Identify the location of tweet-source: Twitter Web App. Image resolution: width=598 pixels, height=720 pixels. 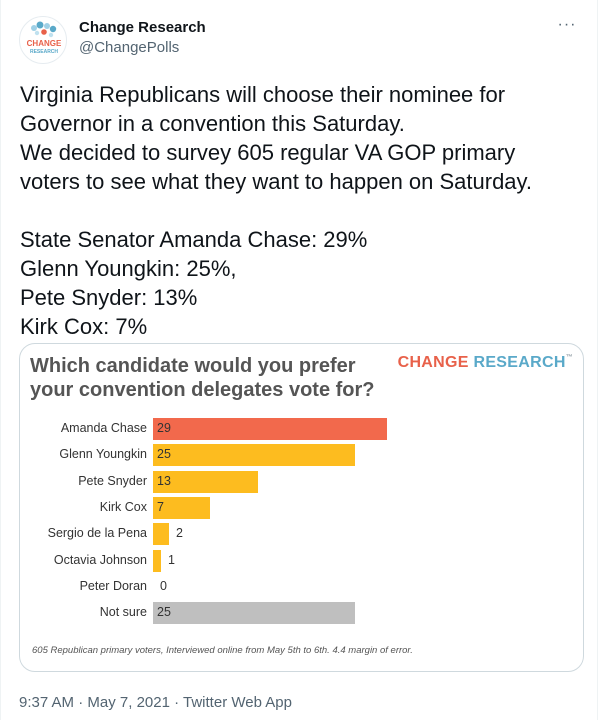
(237, 702).